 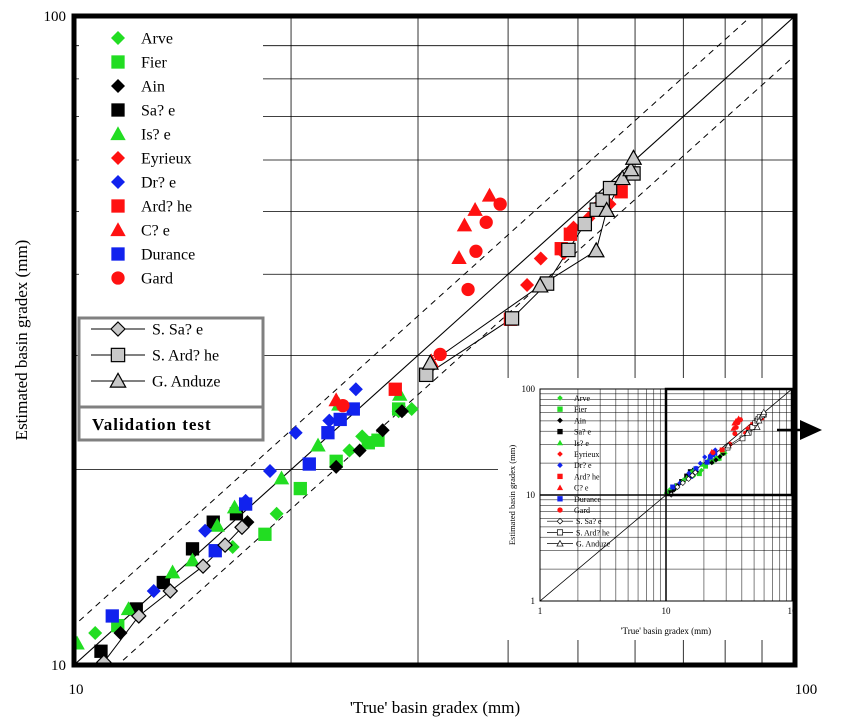 I want to click on inset-legend-label-arve: Arve, so click(x=582, y=398).